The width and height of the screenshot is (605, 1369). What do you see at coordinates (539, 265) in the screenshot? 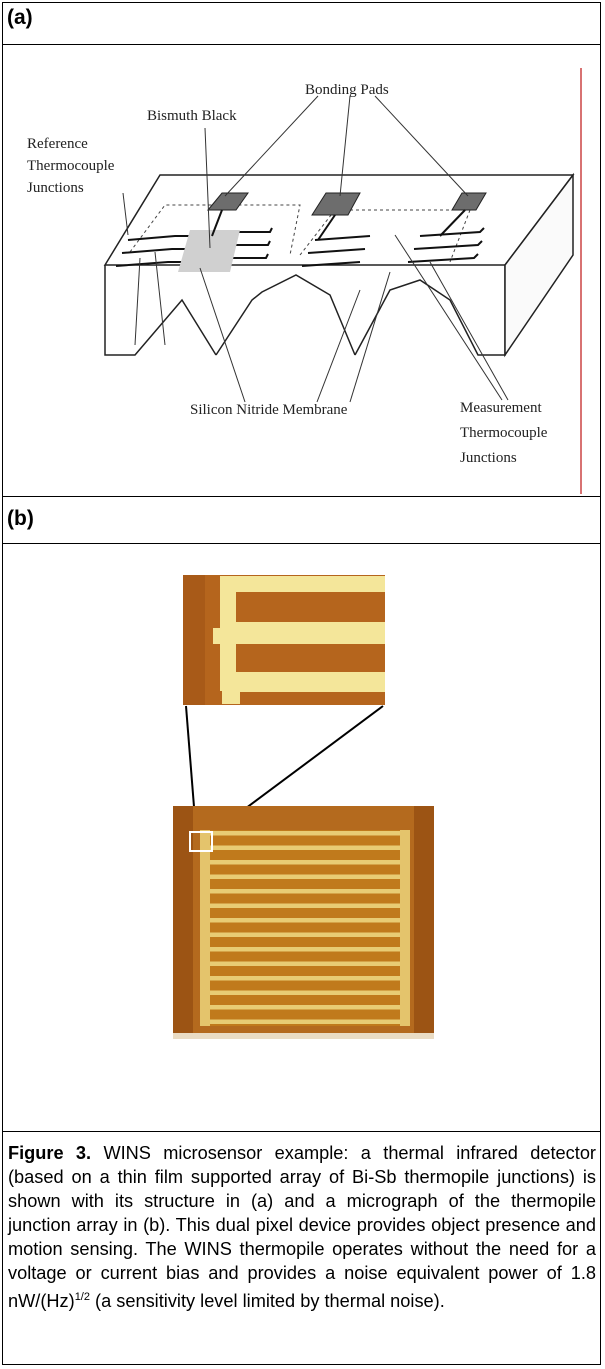
I see `chip-right-face` at bounding box center [539, 265].